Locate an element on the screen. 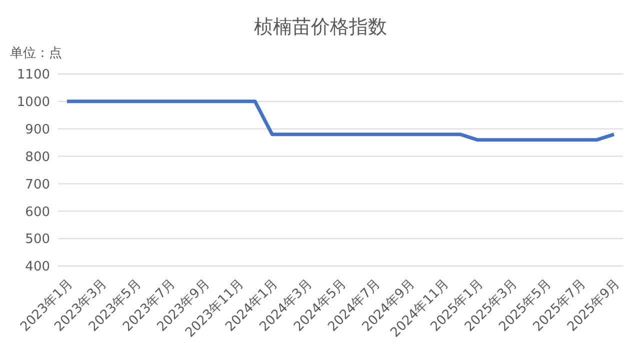 This screenshot has height=352, width=641. y-tick-label: 1000 is located at coordinates (33, 102).